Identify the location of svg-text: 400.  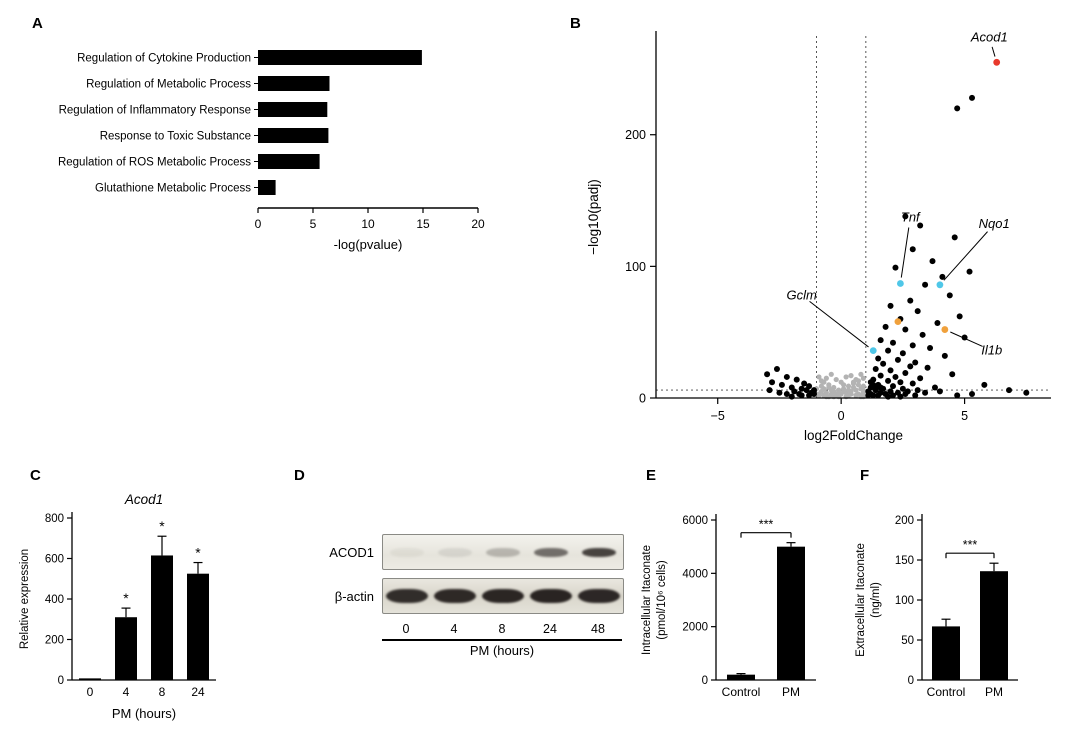
(54, 600).